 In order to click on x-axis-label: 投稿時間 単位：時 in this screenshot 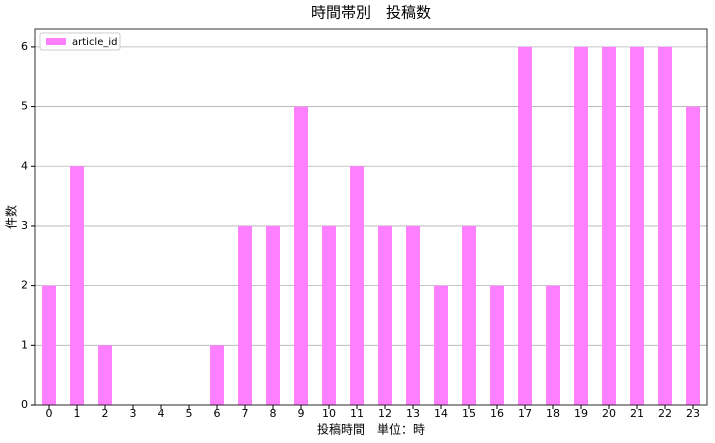, I will do `click(371, 429)`.